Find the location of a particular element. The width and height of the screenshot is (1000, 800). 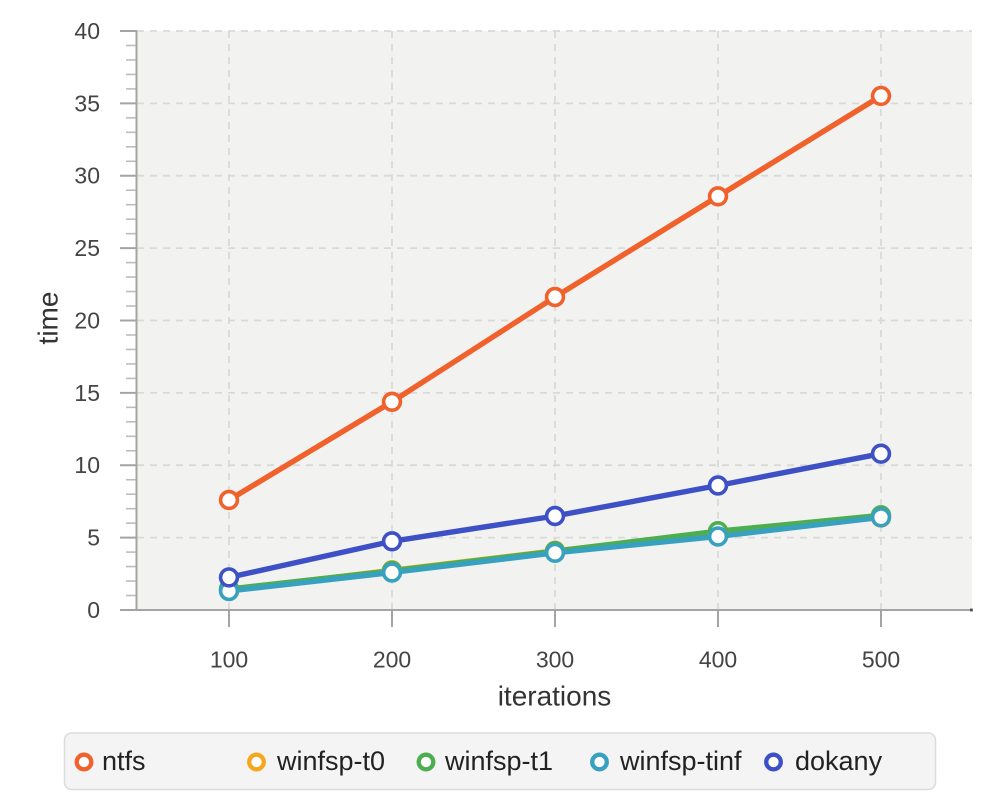

svg-text: 5 is located at coordinates (93, 538).